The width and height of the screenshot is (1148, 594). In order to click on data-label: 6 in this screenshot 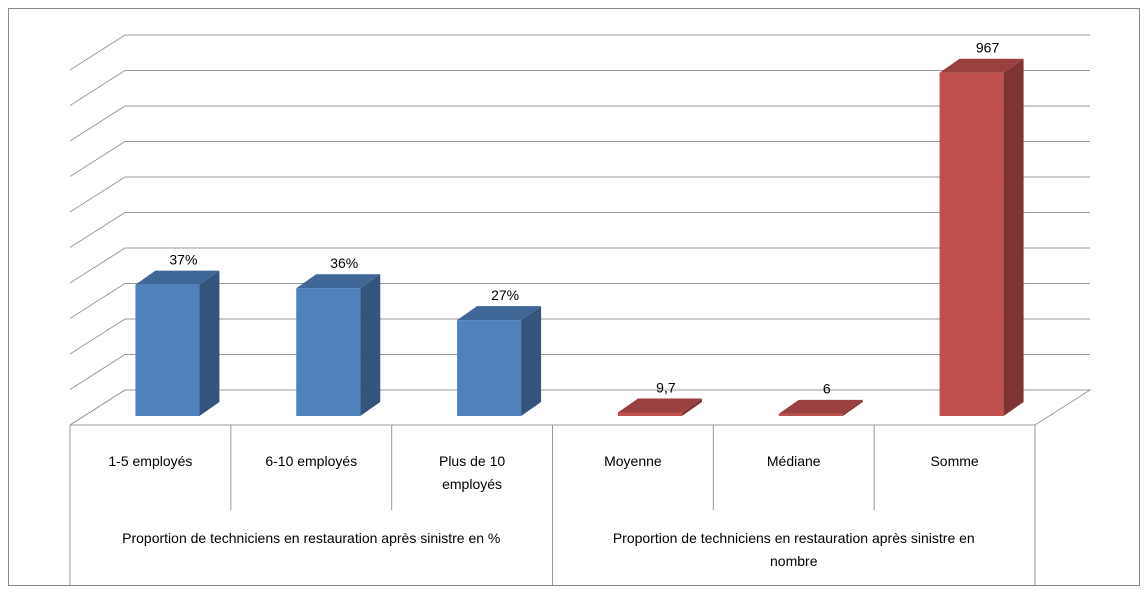, I will do `click(827, 389)`.